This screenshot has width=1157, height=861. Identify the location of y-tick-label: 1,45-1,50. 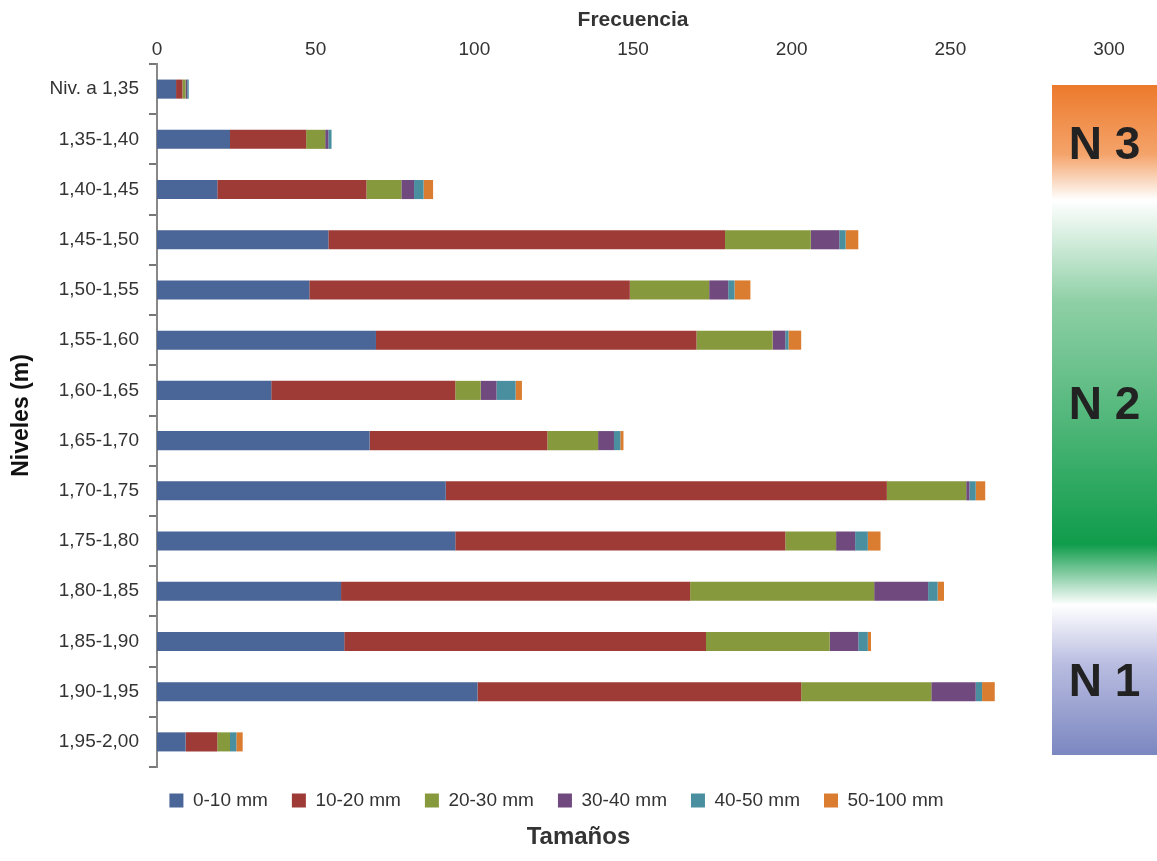
(99, 238).